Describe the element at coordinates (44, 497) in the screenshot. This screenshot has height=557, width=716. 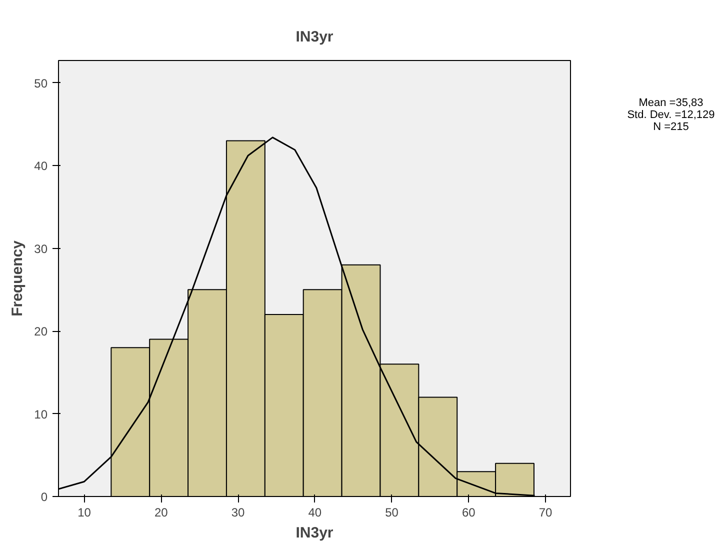
I see `y-tick-label: 0` at that location.